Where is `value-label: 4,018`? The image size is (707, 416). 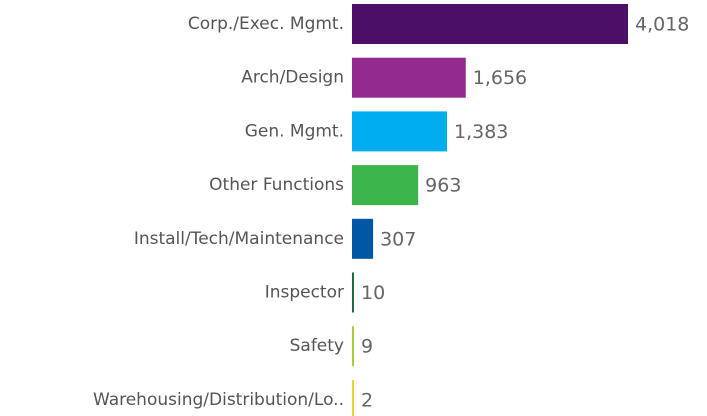 value-label: 4,018 is located at coordinates (662, 25).